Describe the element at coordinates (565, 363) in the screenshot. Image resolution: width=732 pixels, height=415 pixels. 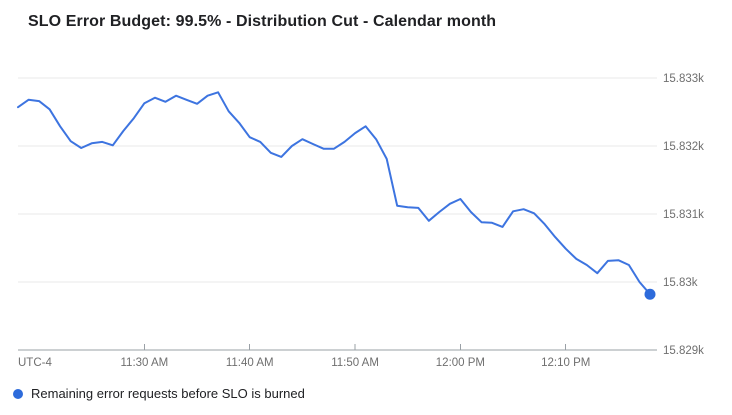
I see `x-tick-label: 12:10 PM` at that location.